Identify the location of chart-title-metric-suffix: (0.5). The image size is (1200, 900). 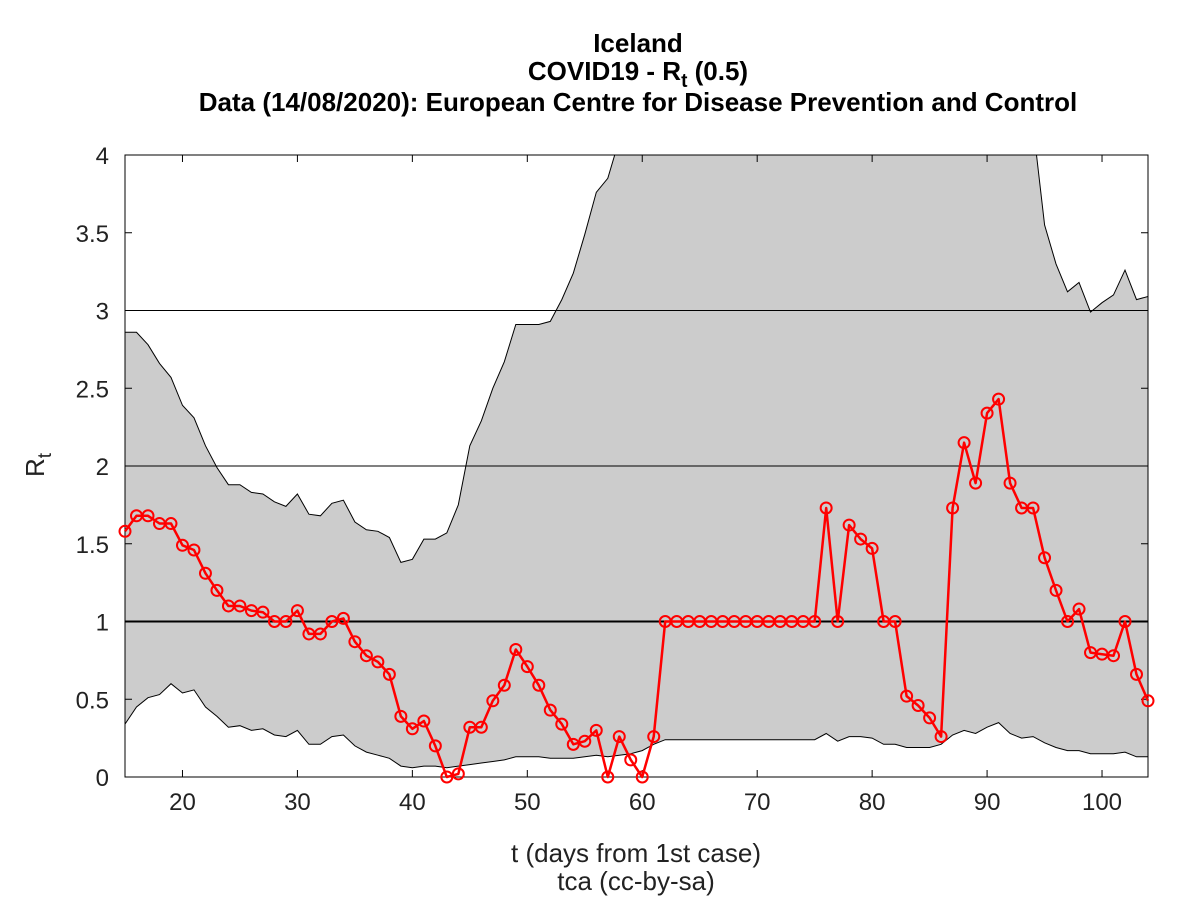
(717, 71).